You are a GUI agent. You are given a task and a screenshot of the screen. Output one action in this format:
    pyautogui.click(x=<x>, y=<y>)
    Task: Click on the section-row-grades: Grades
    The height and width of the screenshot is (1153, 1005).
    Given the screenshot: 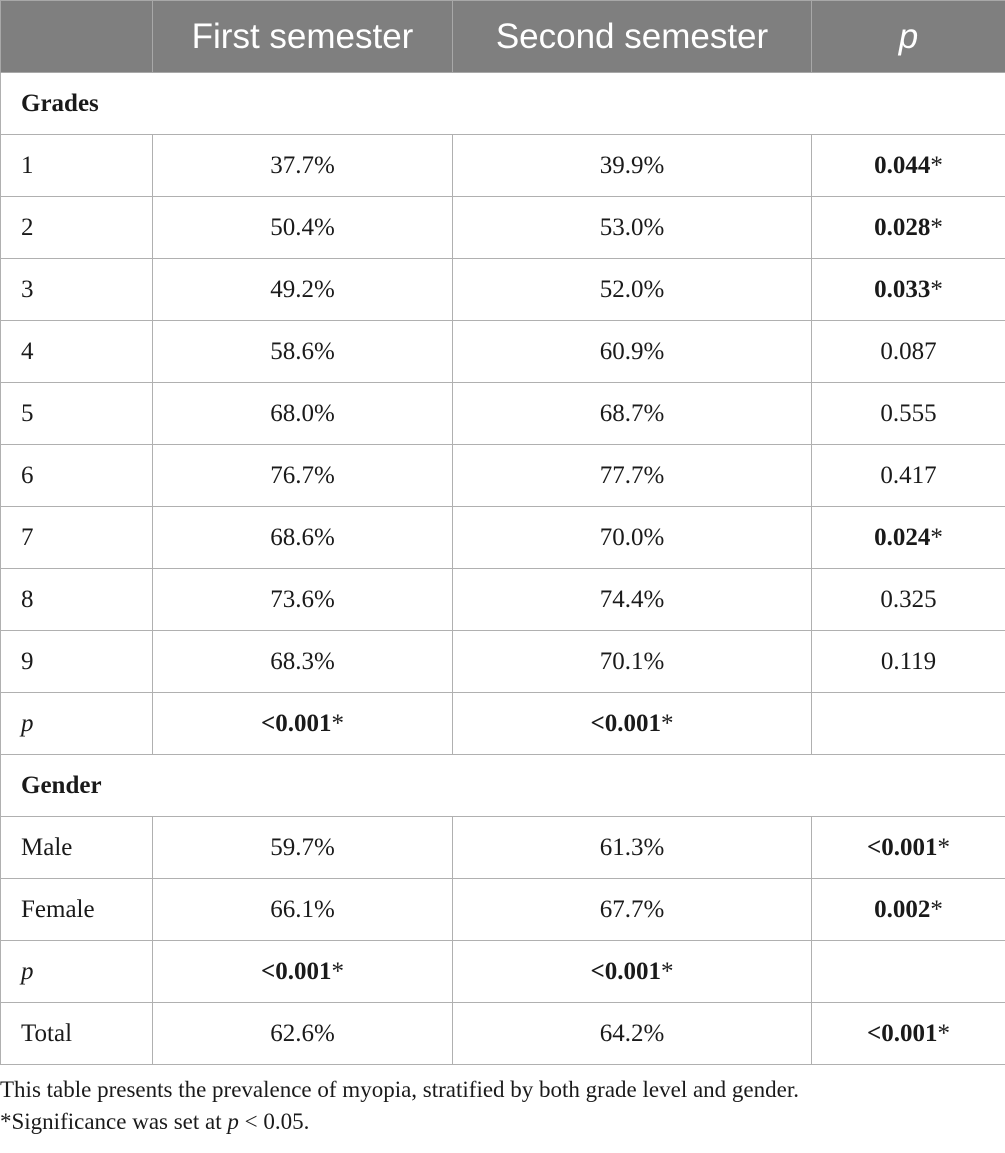 What is the action you would take?
    pyautogui.click(x=502, y=103)
    